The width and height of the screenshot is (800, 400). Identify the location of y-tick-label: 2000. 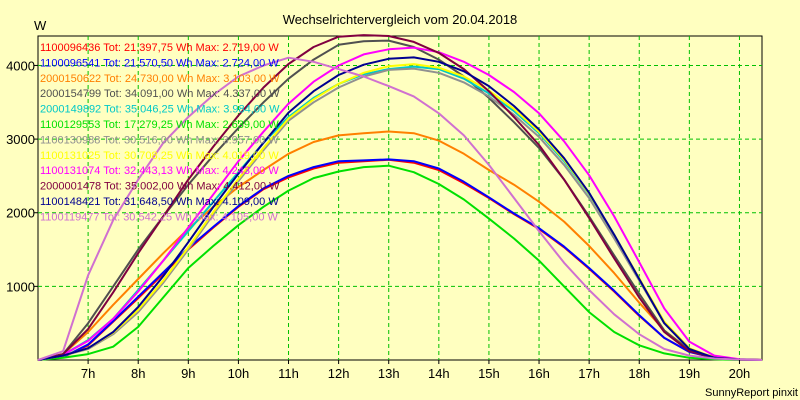
(20, 213).